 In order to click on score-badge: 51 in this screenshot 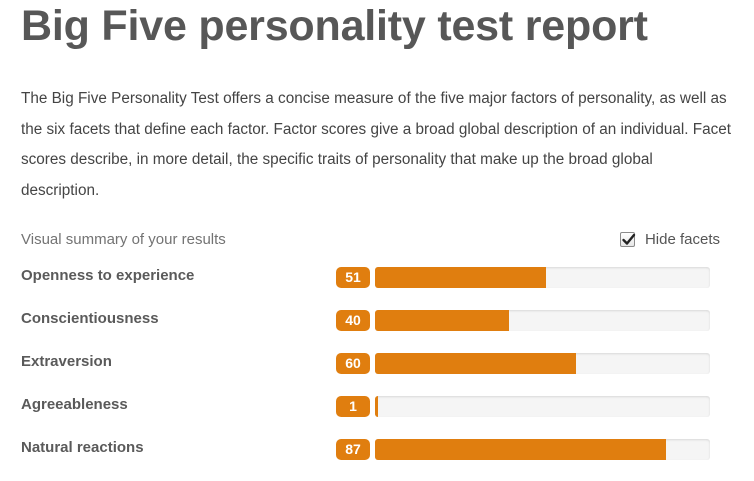, I will do `click(353, 277)`.